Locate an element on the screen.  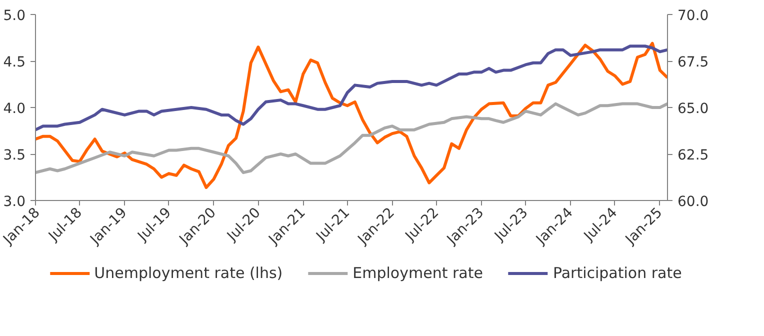
legend-label: Employment rate is located at coordinates (417, 273).